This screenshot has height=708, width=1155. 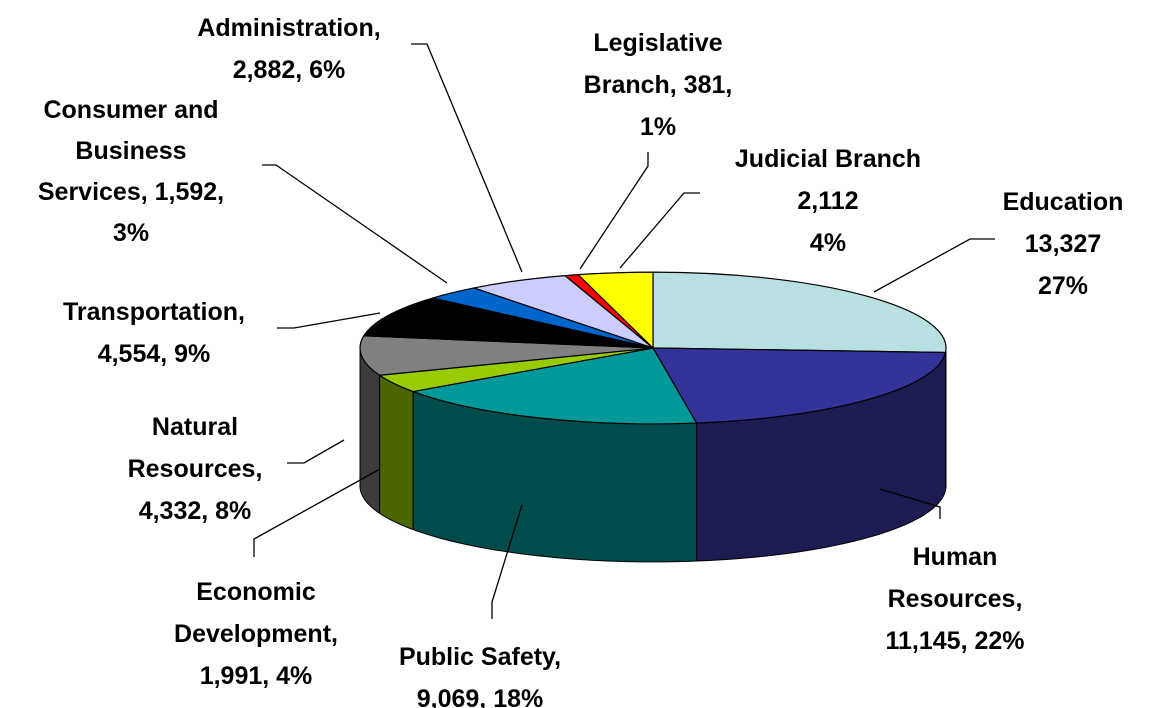 I want to click on leader-line-education, so click(x=934, y=265).